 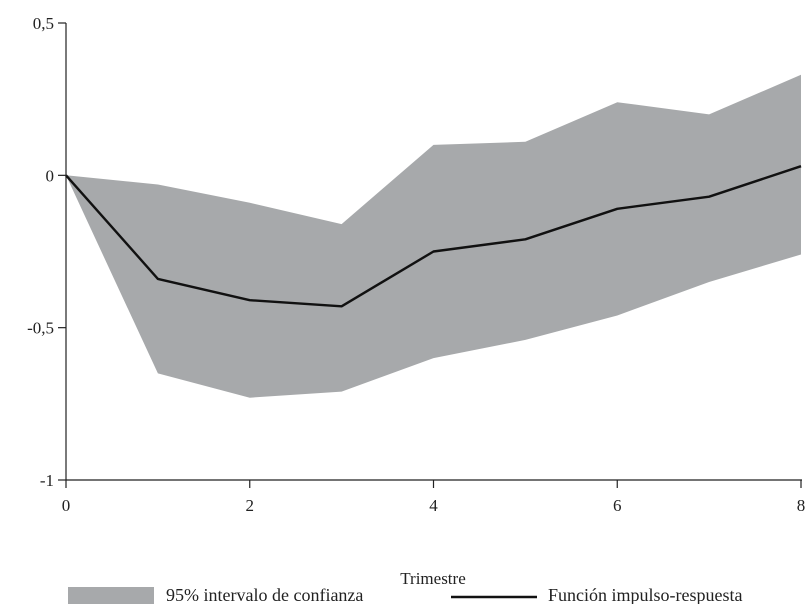 I want to click on y-tick-label: 0,5, so click(x=43, y=23).